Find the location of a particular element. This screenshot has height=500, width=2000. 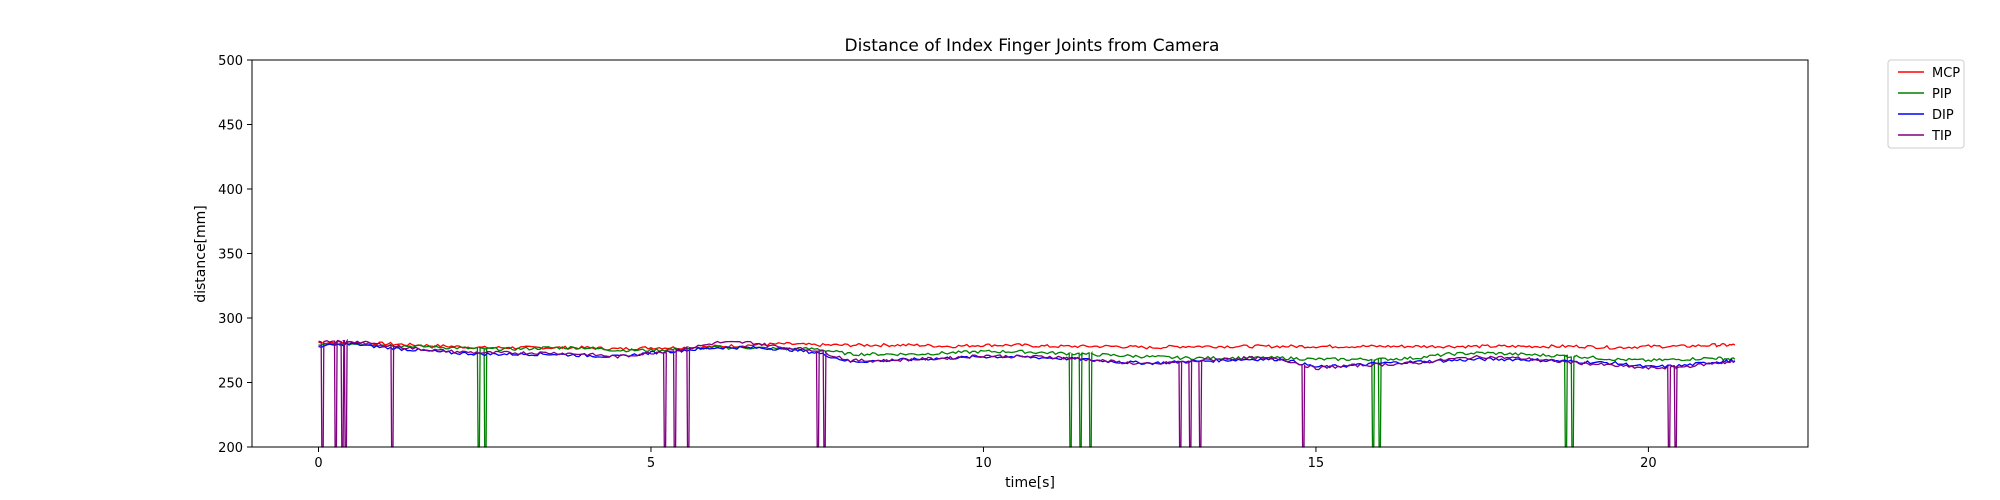

x-tick-label: 10 is located at coordinates (983, 463).